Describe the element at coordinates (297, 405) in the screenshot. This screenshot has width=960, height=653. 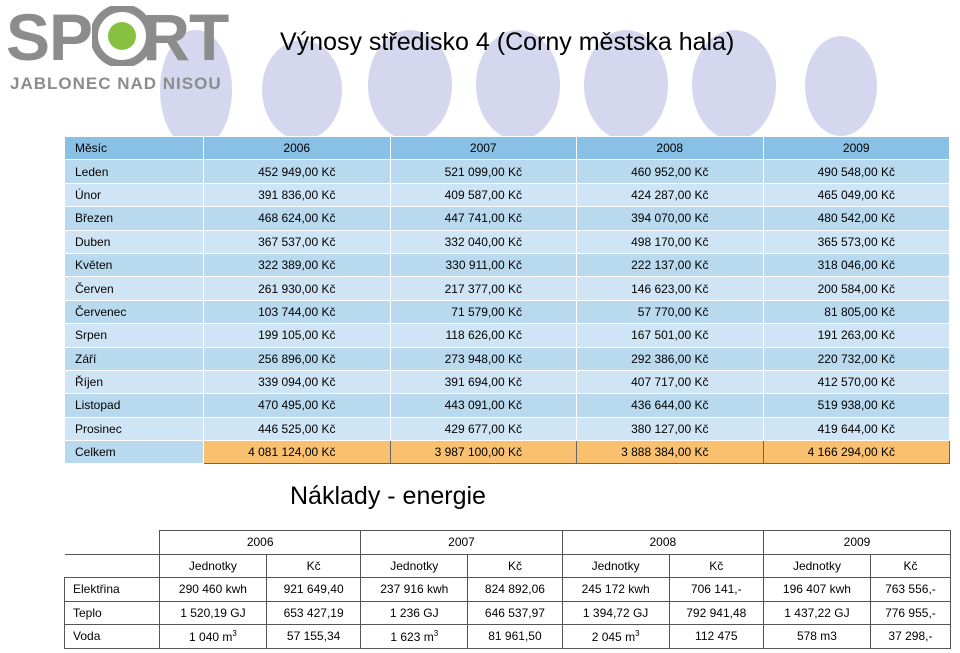
I see `revenue-cell: 470 495,00 Kč` at that location.